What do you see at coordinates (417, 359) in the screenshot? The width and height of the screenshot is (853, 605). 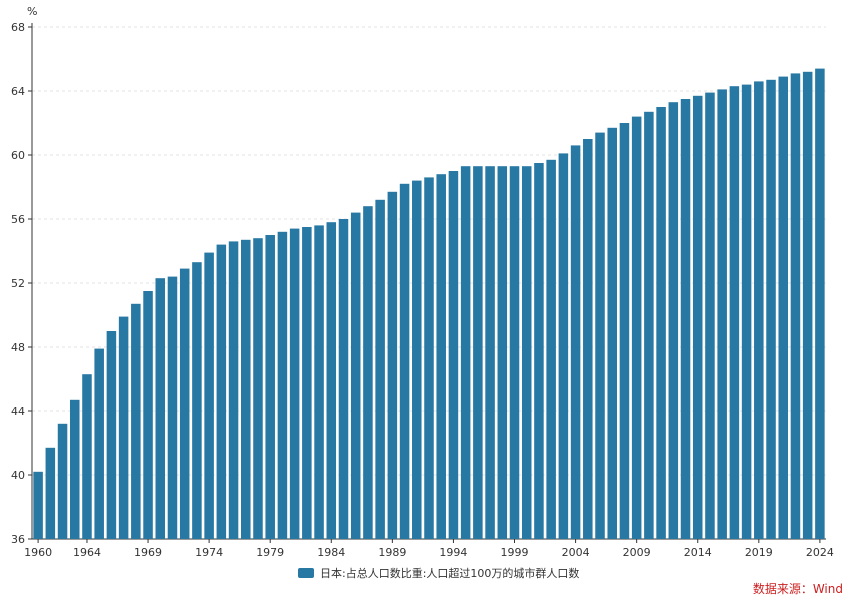 I see `bar-1991` at bounding box center [417, 359].